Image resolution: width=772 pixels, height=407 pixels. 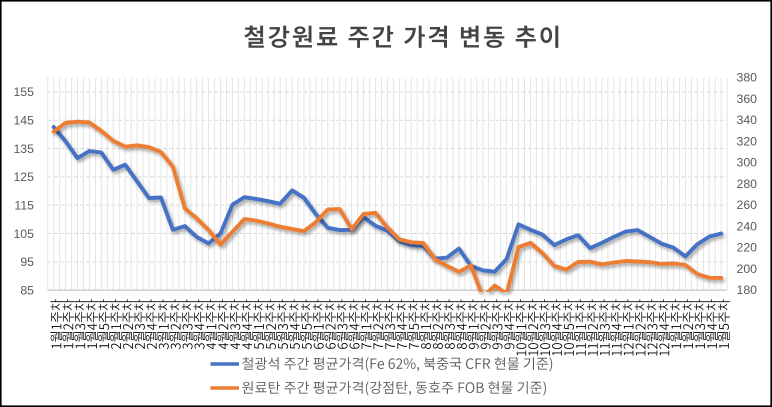 What do you see at coordinates (23, 149) in the screenshot?
I see `svg-text: 135` at bounding box center [23, 149].